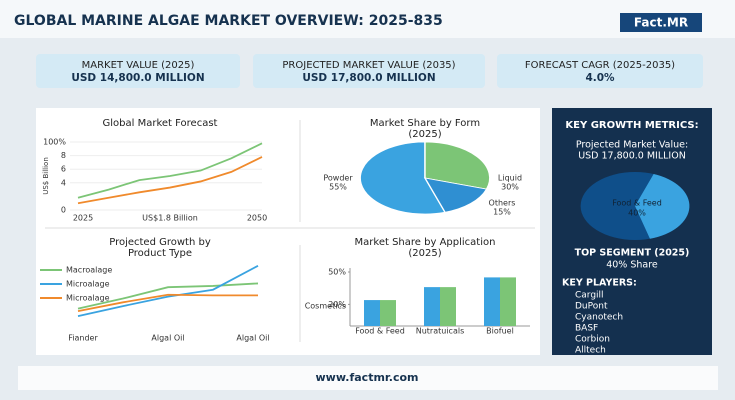 This screenshot has height=400, width=735. What do you see at coordinates (425, 248) in the screenshot?
I see `chart-title: Market Share by Application (2025)` at bounding box center [425, 248].